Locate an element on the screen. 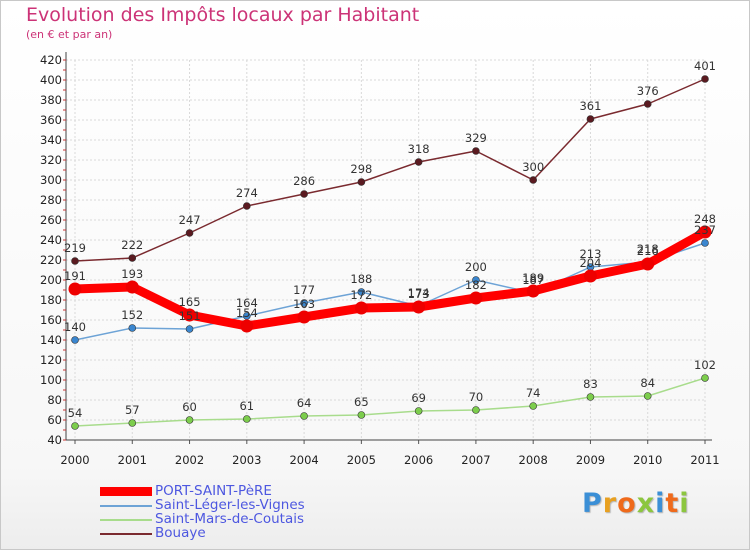 The image size is (750, 550). data-label-port-saint-p-re: 248 is located at coordinates (705, 219).